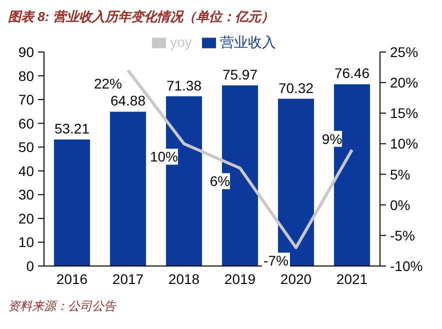 This screenshot has width=442, height=329. I want to click on y-tick-label: 0, so click(30, 266).